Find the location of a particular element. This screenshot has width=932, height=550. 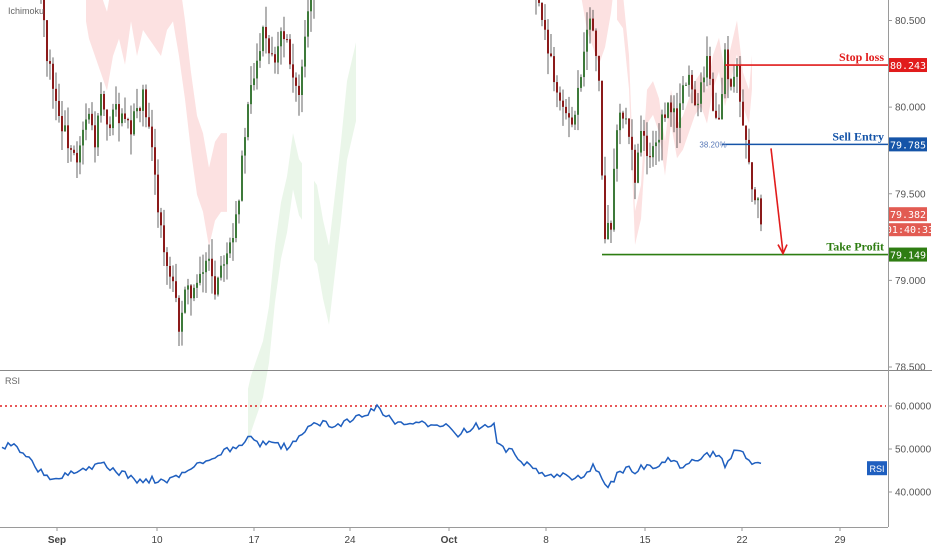

time-tick-label: 15 is located at coordinates (645, 540).